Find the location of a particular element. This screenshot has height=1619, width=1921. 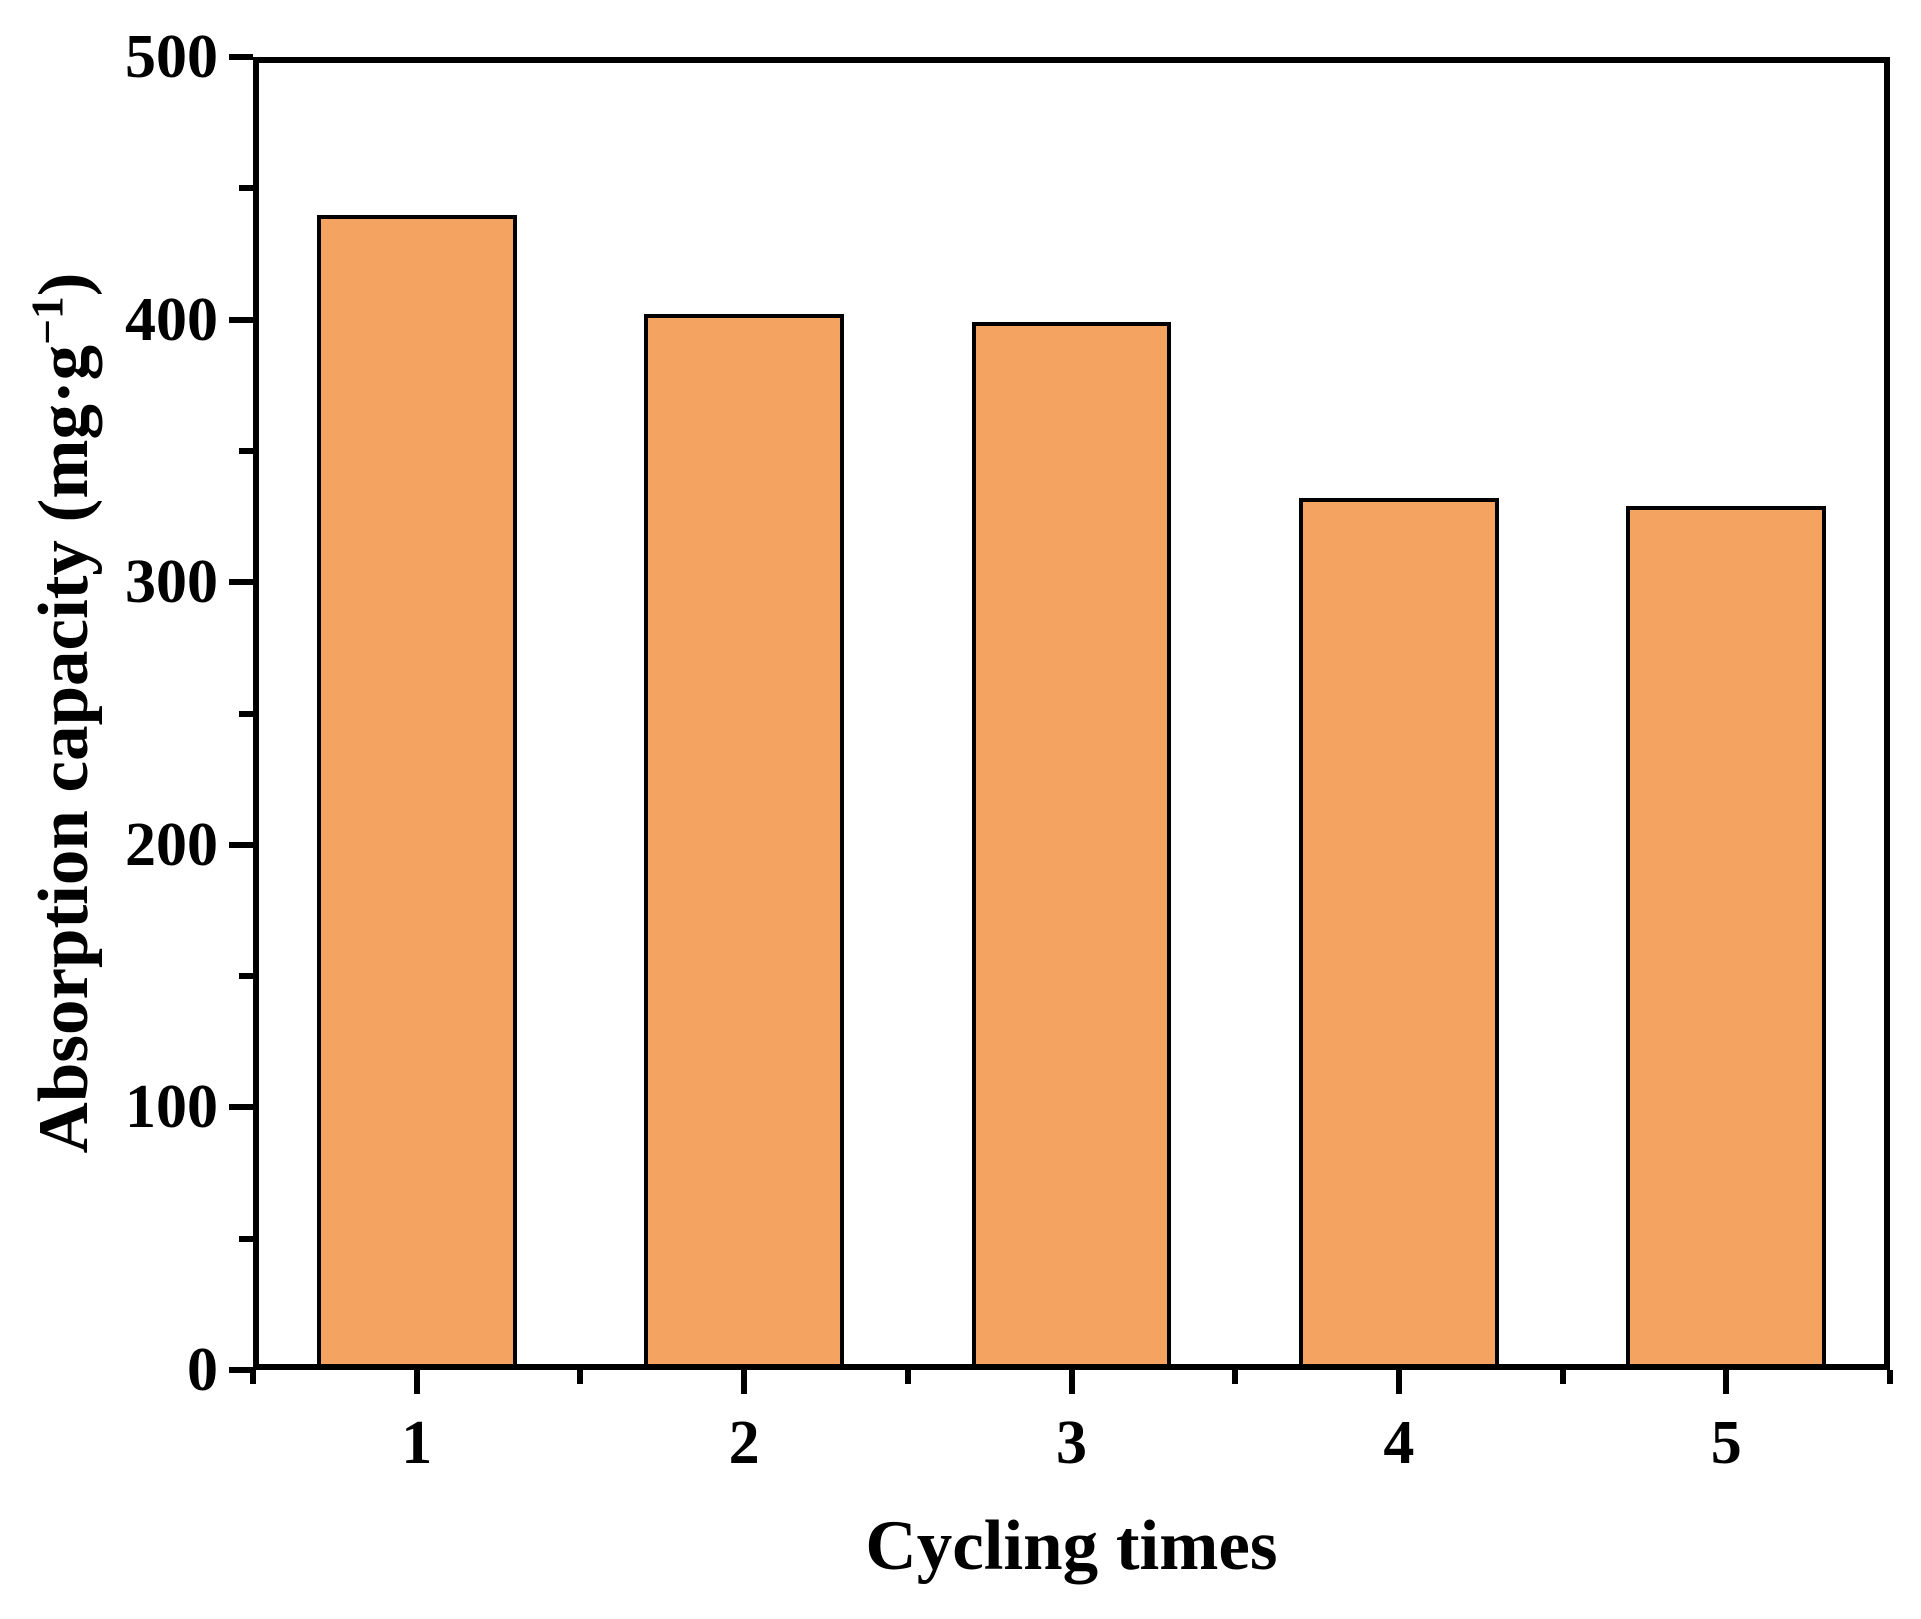

x-axis-title: Cycling times is located at coordinates (1071, 1546).